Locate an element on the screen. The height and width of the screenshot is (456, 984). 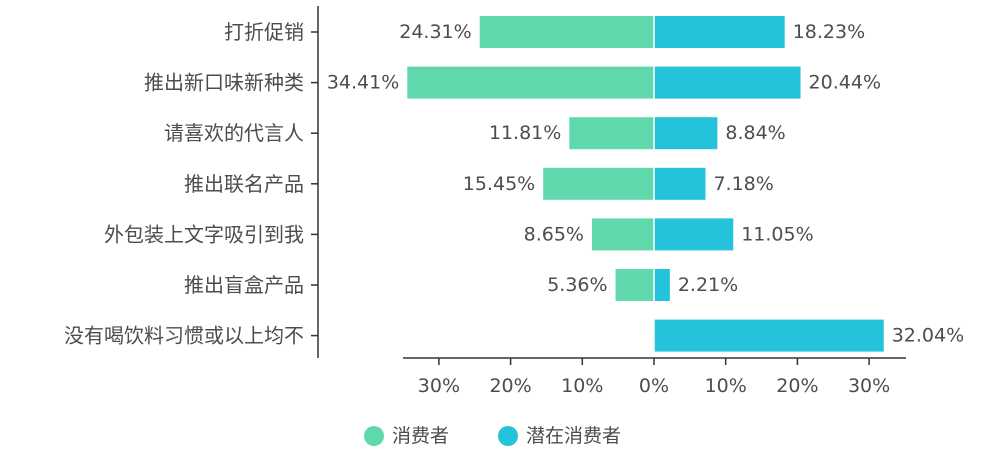
x-ticks-group: 30% 20% 10% 0% 10% 20% 30% is located at coordinates (654, 377).